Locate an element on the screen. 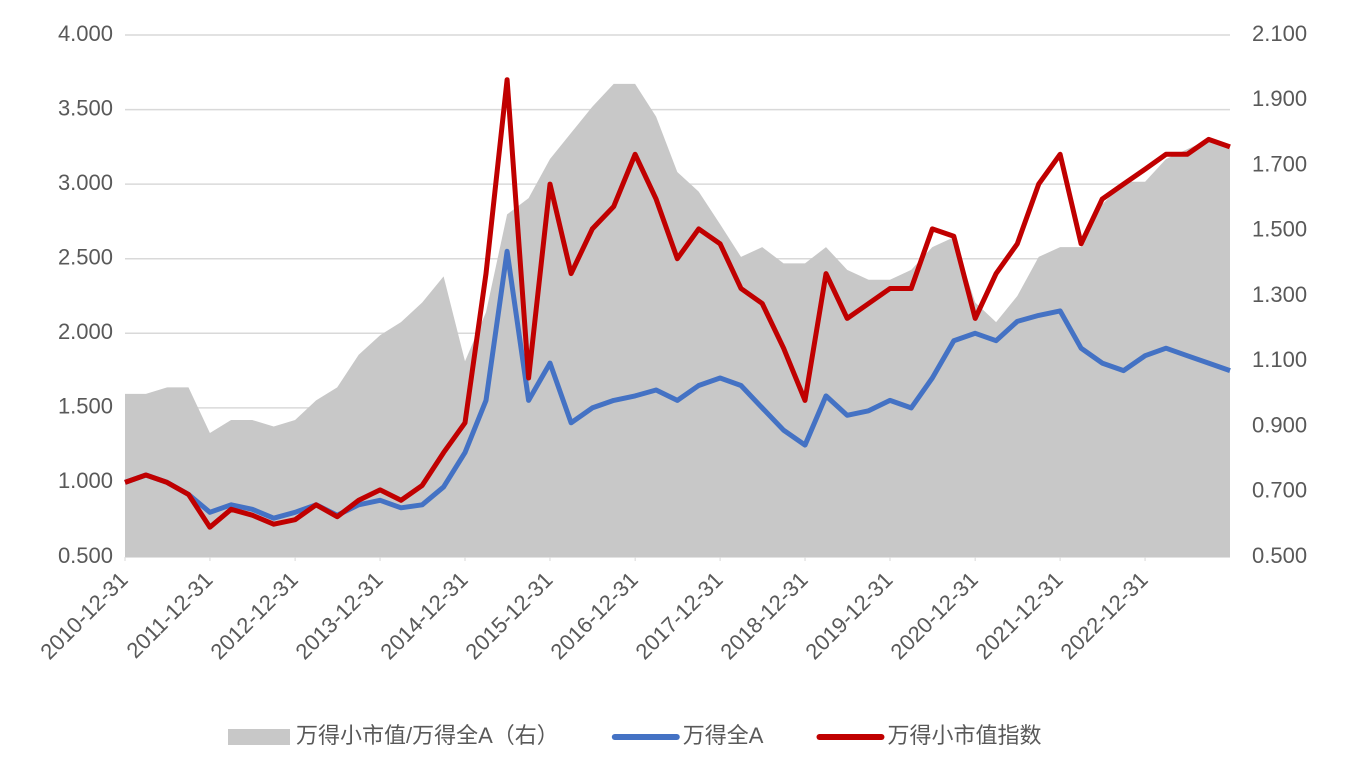 Image resolution: width=1350 pixels, height=759 pixels. x-tick-label: 2021-12-31 is located at coordinates (1018, 615).